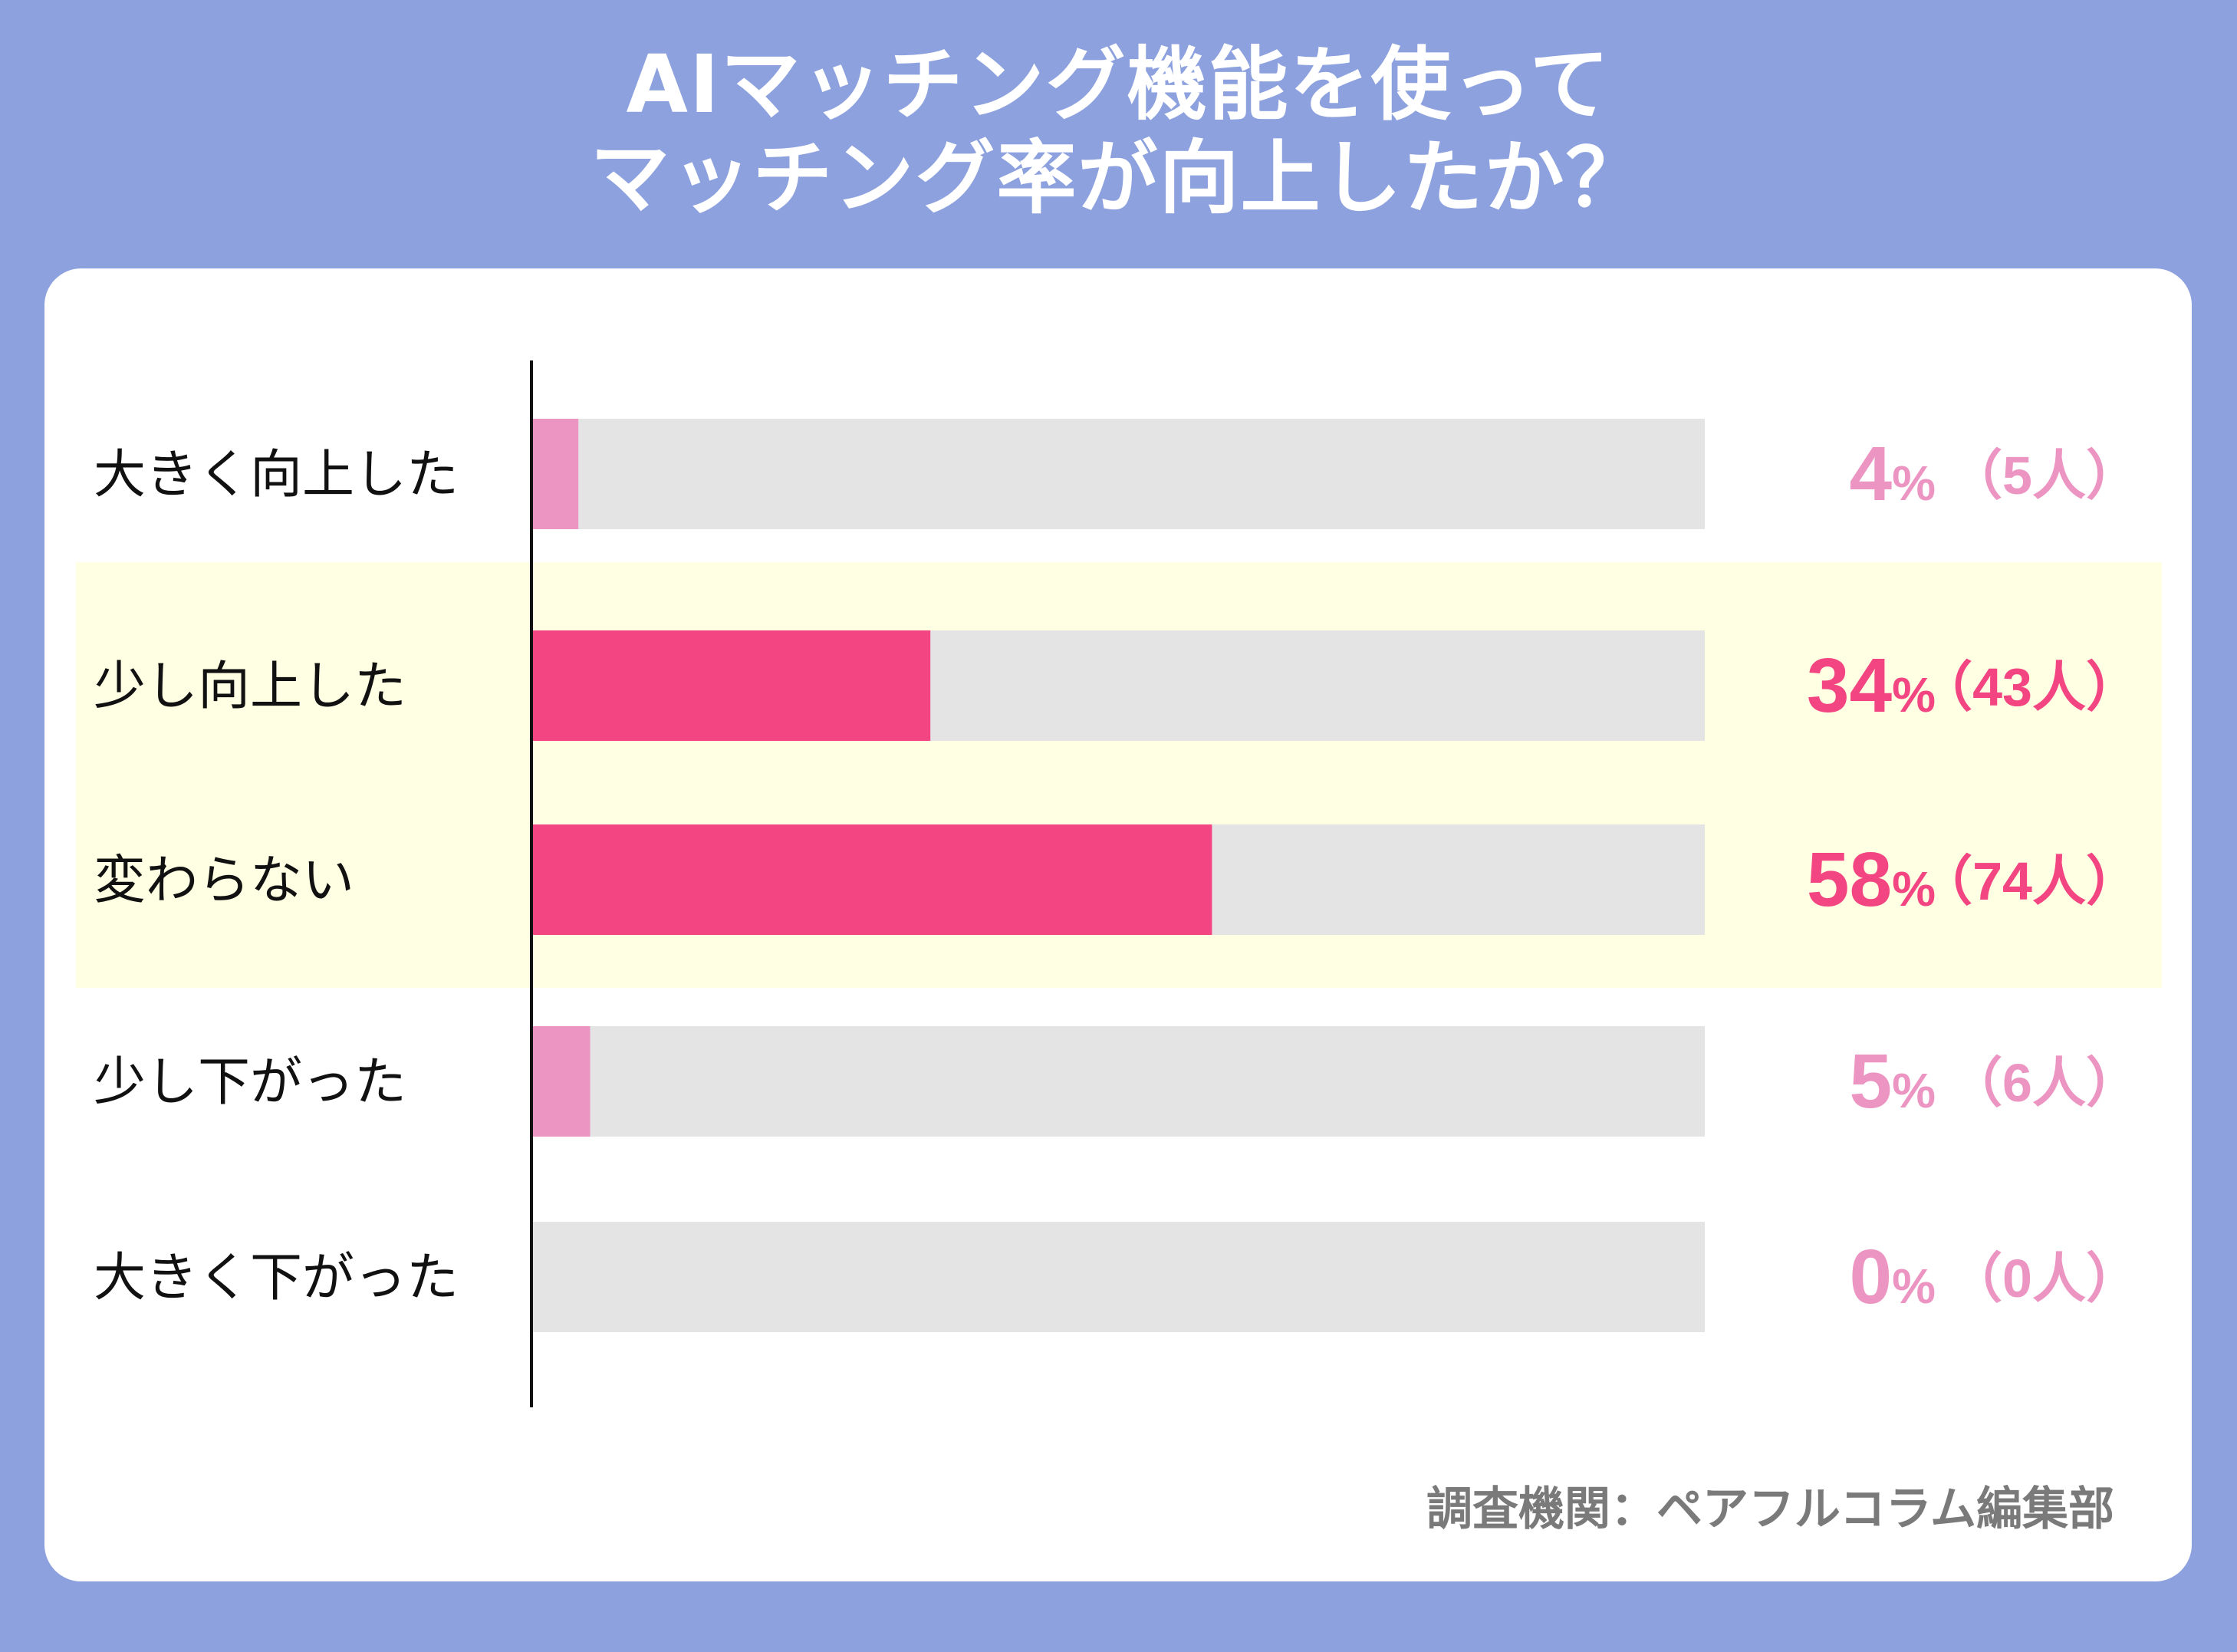  Describe the element at coordinates (250, 687) in the screenshot. I see `category-label: 少し向上した` at that location.